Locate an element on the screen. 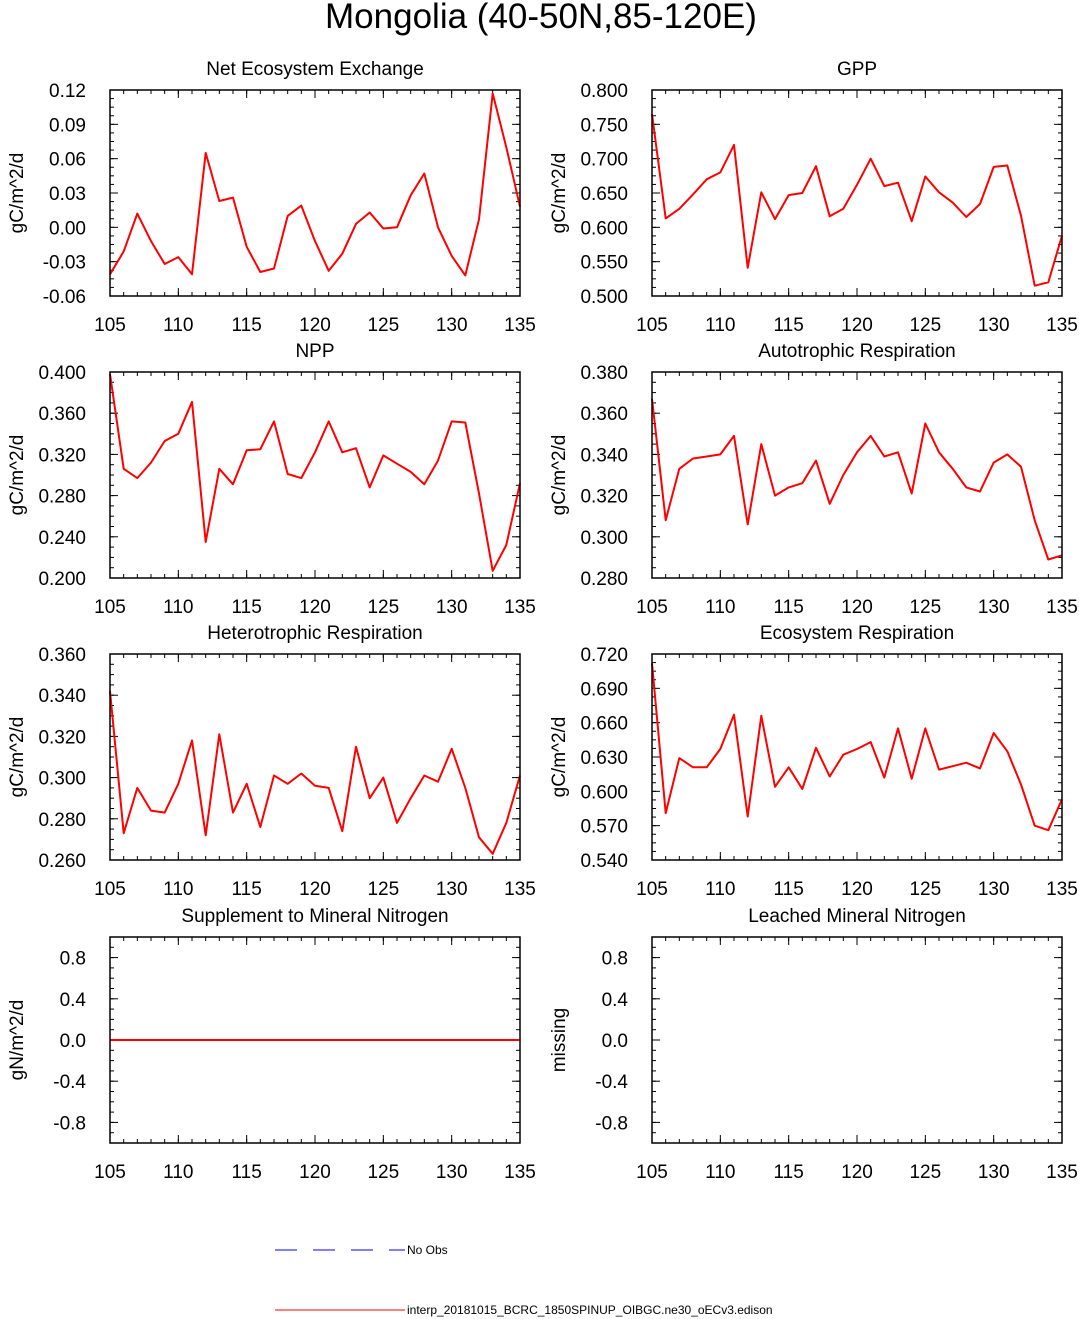 The width and height of the screenshot is (1079, 1319). y-tick-label: 0.800 is located at coordinates (604, 91).